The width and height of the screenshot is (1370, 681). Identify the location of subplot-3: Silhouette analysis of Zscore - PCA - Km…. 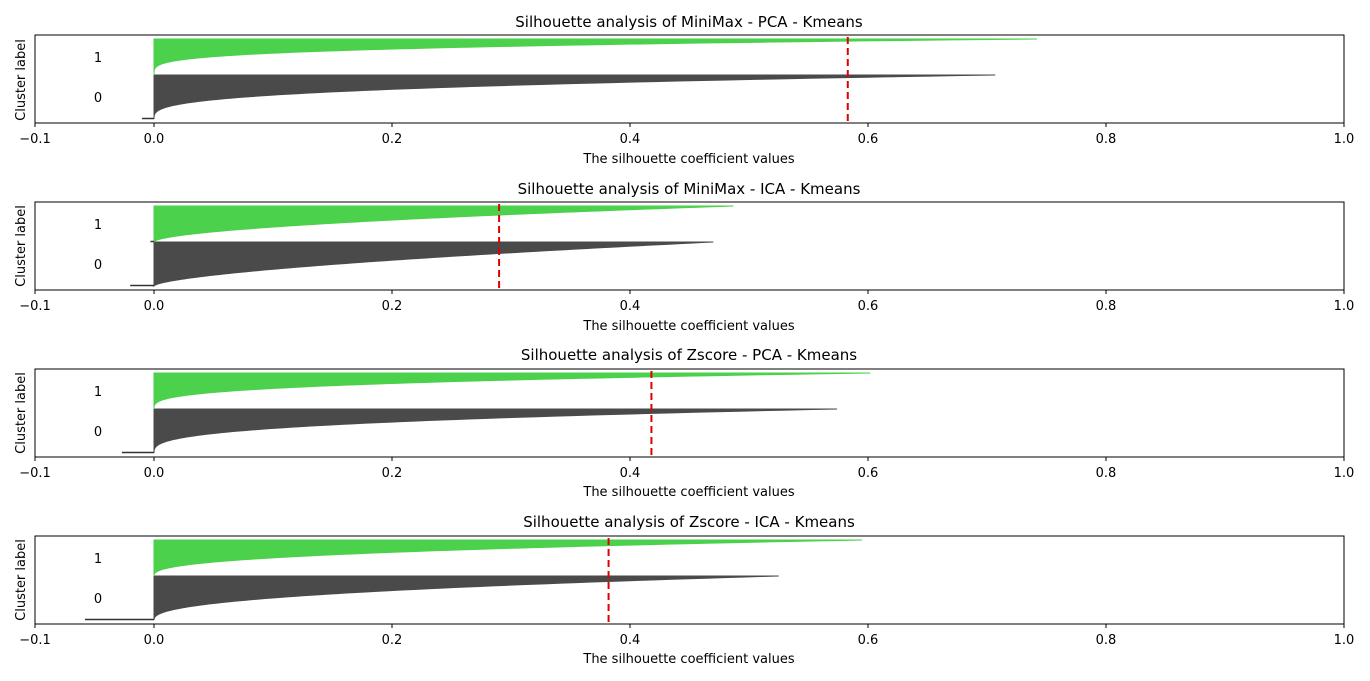
(435, 423).